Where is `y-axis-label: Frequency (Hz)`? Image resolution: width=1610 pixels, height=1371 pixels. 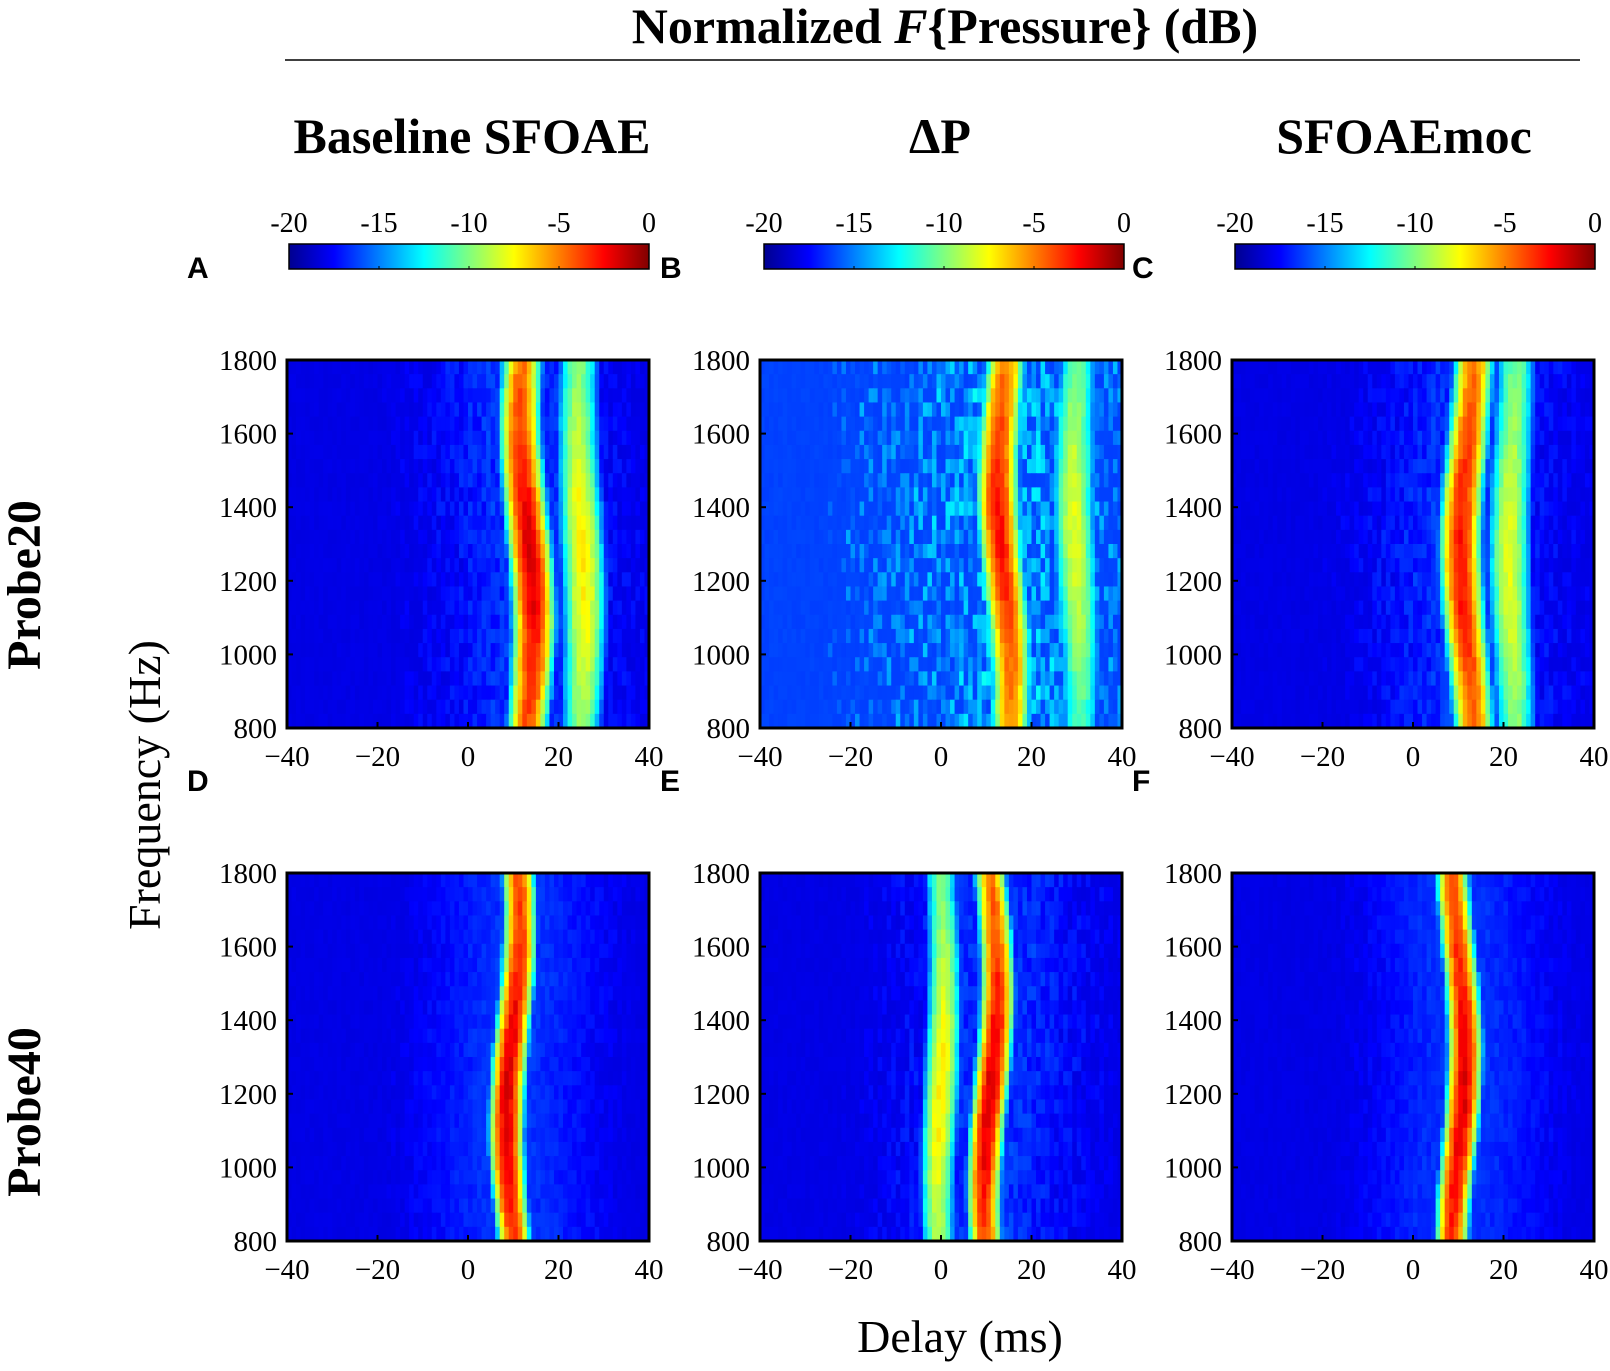
y-axis-label: Frequency (Hz) is located at coordinates (144, 785).